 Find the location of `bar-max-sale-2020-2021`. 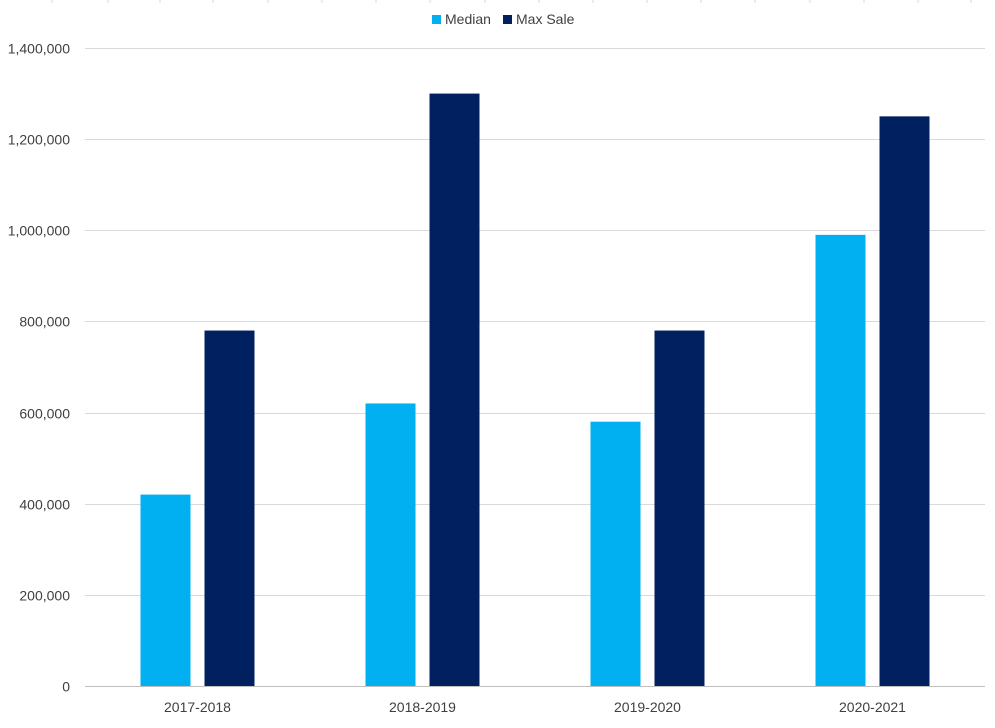

bar-max-sale-2020-2021 is located at coordinates (904, 401).